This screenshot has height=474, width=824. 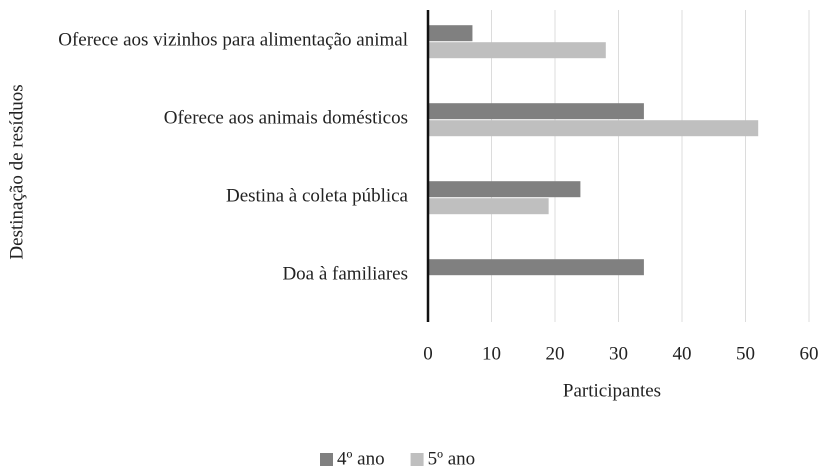 I want to click on y-tick-label: Destina à coleta pública, so click(x=317, y=196).